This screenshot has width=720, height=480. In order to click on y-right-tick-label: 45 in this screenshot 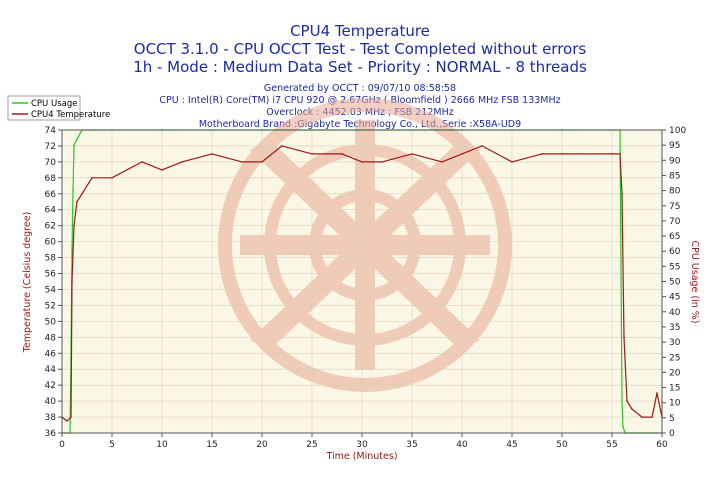, I will do `click(674, 298)`.